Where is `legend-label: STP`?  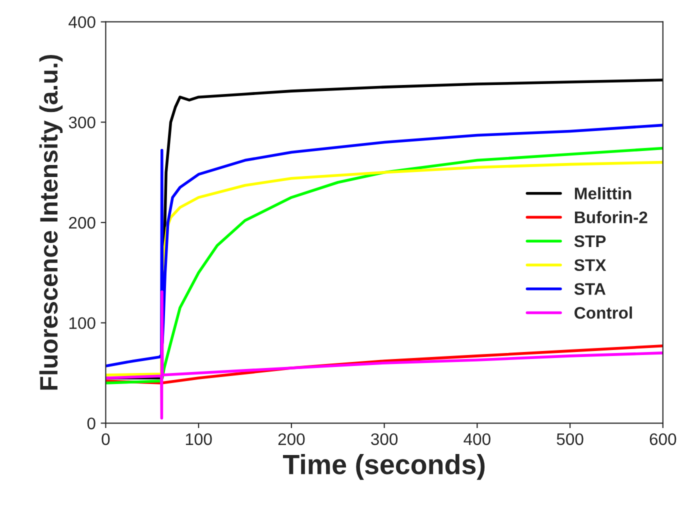
legend-label: STP is located at coordinates (590, 241).